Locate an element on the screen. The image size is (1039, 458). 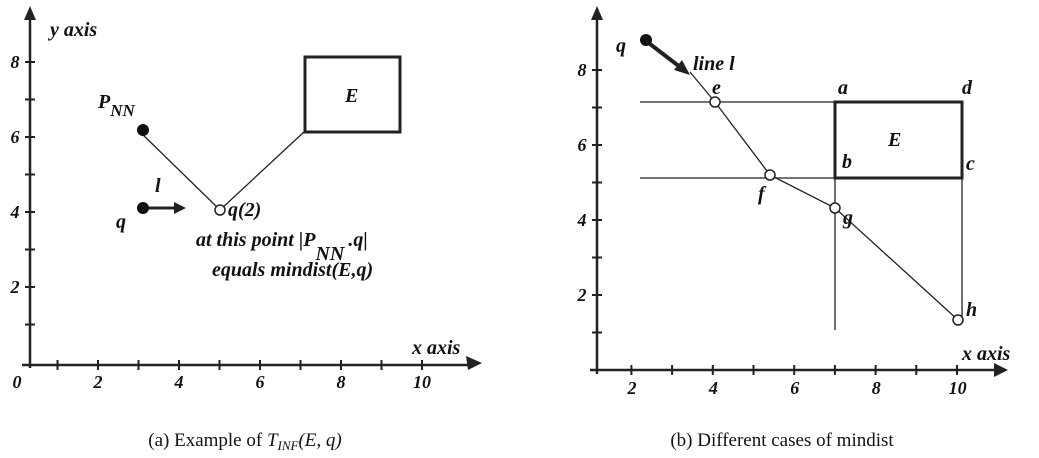
point-label: h is located at coordinates (971, 310).